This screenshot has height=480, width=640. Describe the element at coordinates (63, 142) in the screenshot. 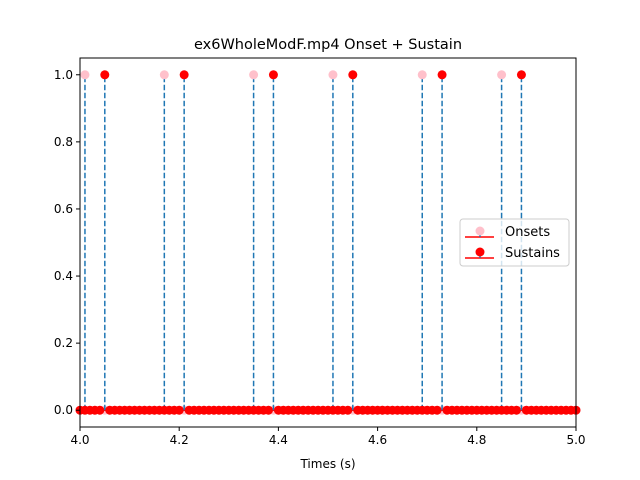

I see `y-tick-label: 0.8` at that location.